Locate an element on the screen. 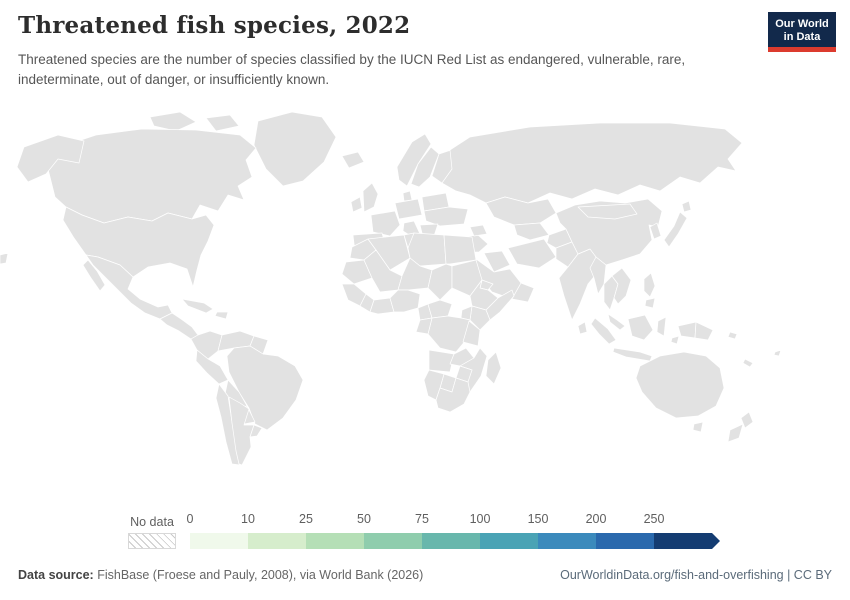 This screenshot has height=600, width=850. country-sweden is located at coordinates (425, 167).